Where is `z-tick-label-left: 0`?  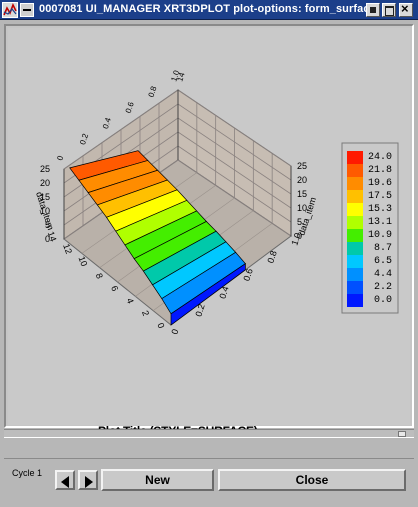
z-tick-label-left: 0 is located at coordinates (47, 239).